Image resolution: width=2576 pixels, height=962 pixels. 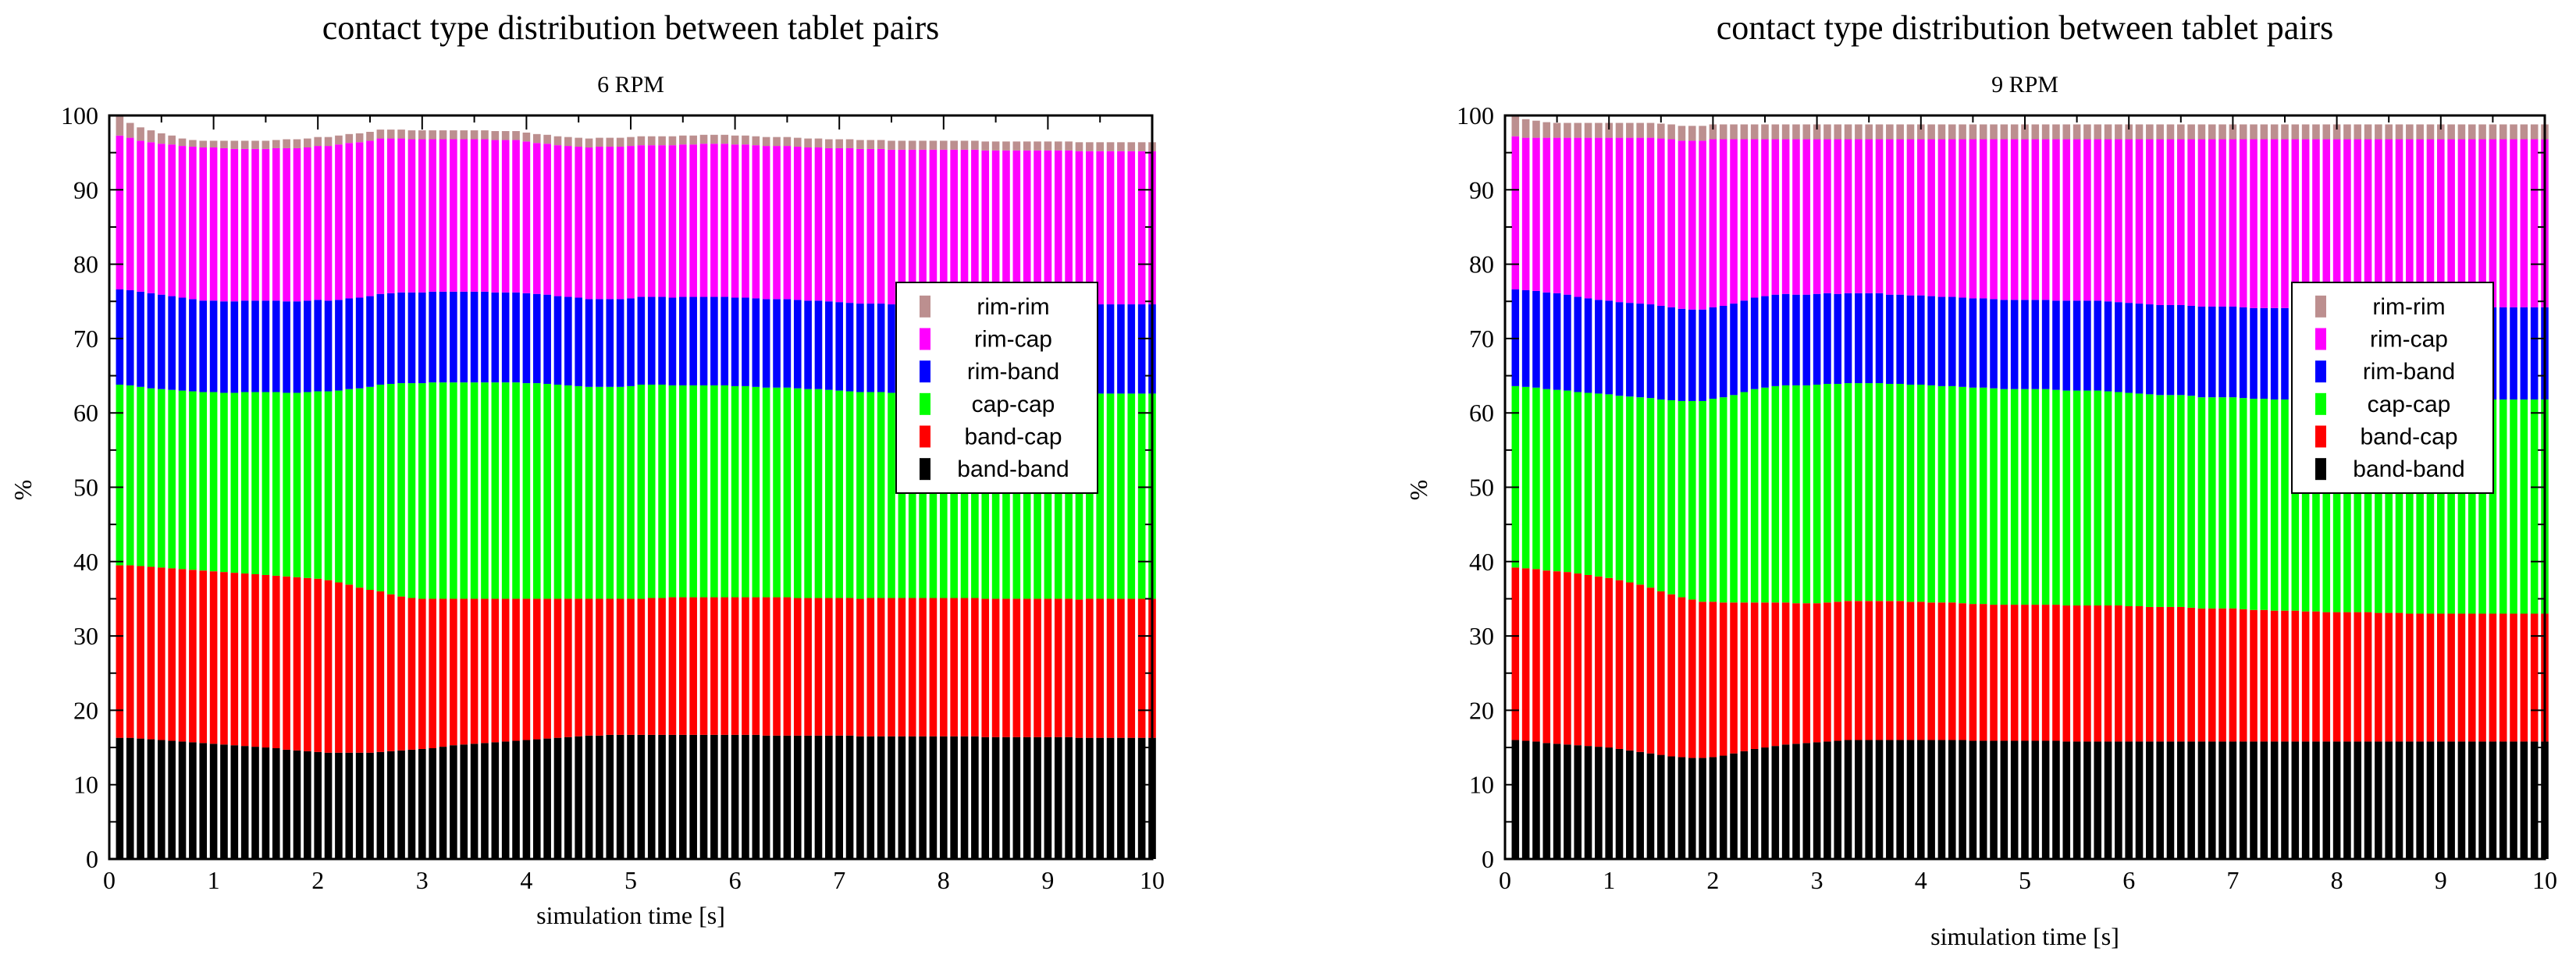 I want to click on y-tick-label: 70, so click(x=85, y=339).